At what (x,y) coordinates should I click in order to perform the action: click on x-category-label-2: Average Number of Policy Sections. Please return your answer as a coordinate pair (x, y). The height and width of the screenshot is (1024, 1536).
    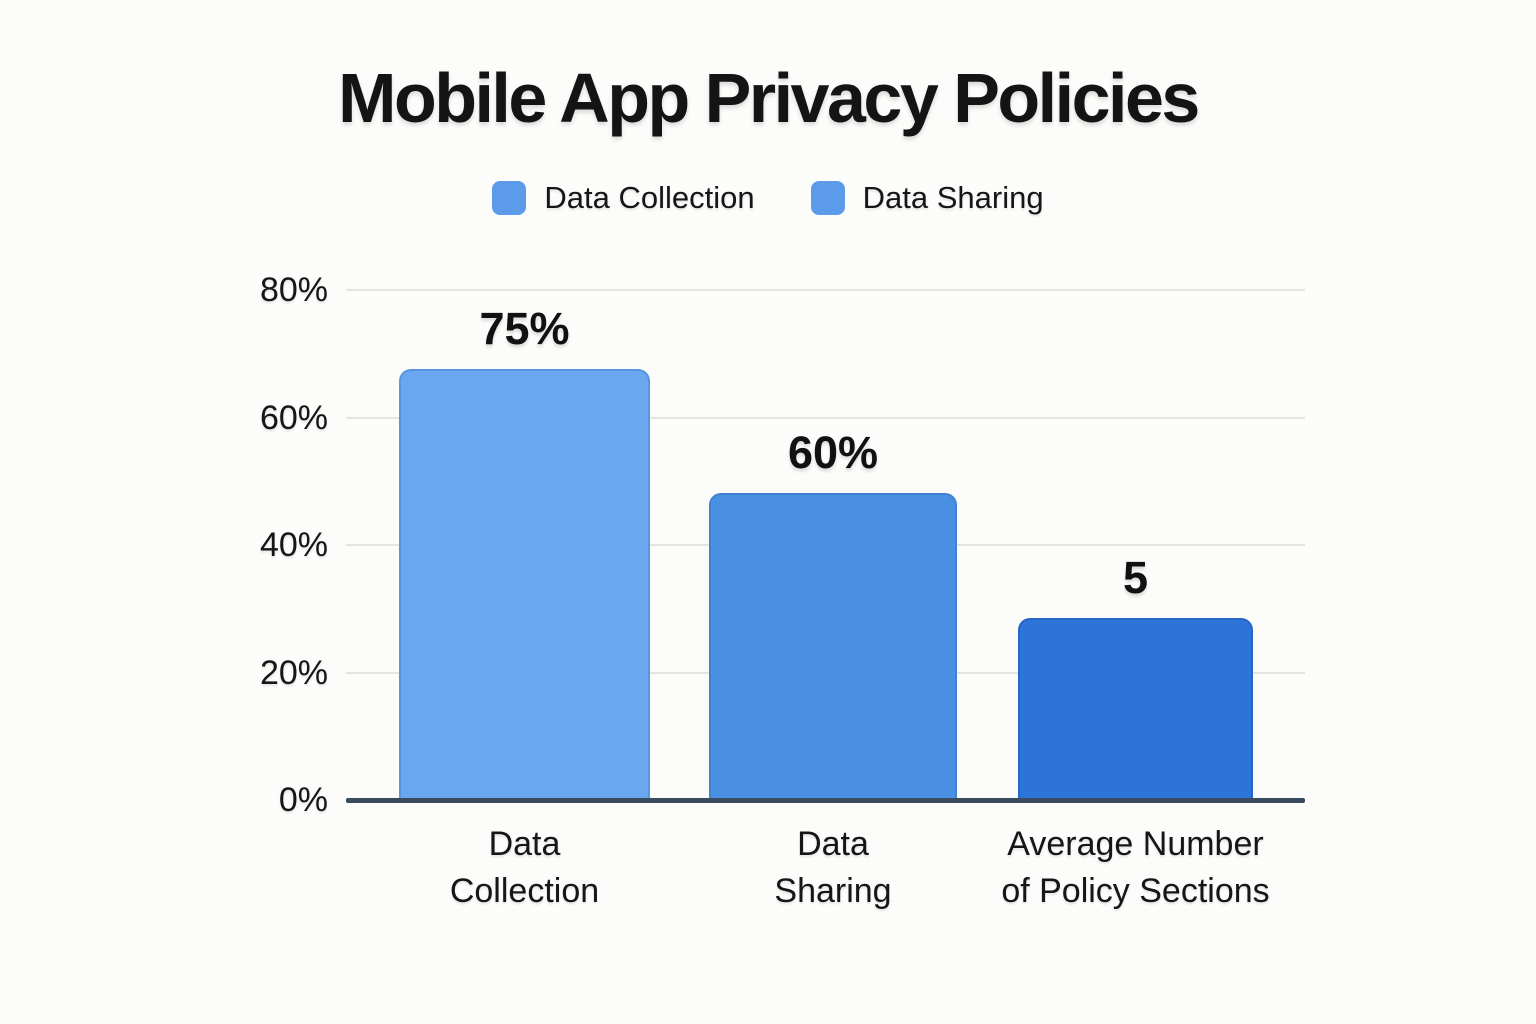
    Looking at the image, I should click on (1136, 868).